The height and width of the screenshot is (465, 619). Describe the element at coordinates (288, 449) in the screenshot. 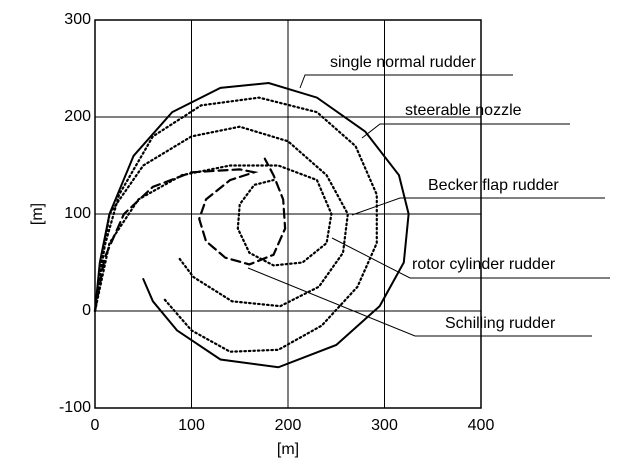

I see `x-axis-label: [m]` at that location.